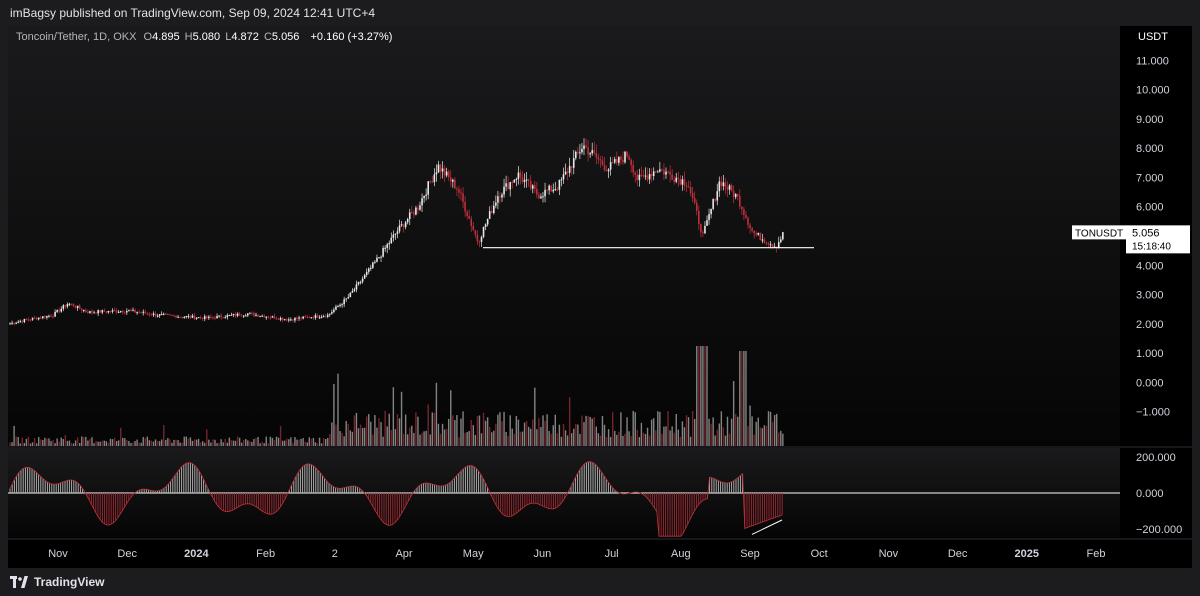 The height and width of the screenshot is (596, 1200). What do you see at coordinates (57, 582) in the screenshot?
I see `tradingview-brand: TradingView` at bounding box center [57, 582].